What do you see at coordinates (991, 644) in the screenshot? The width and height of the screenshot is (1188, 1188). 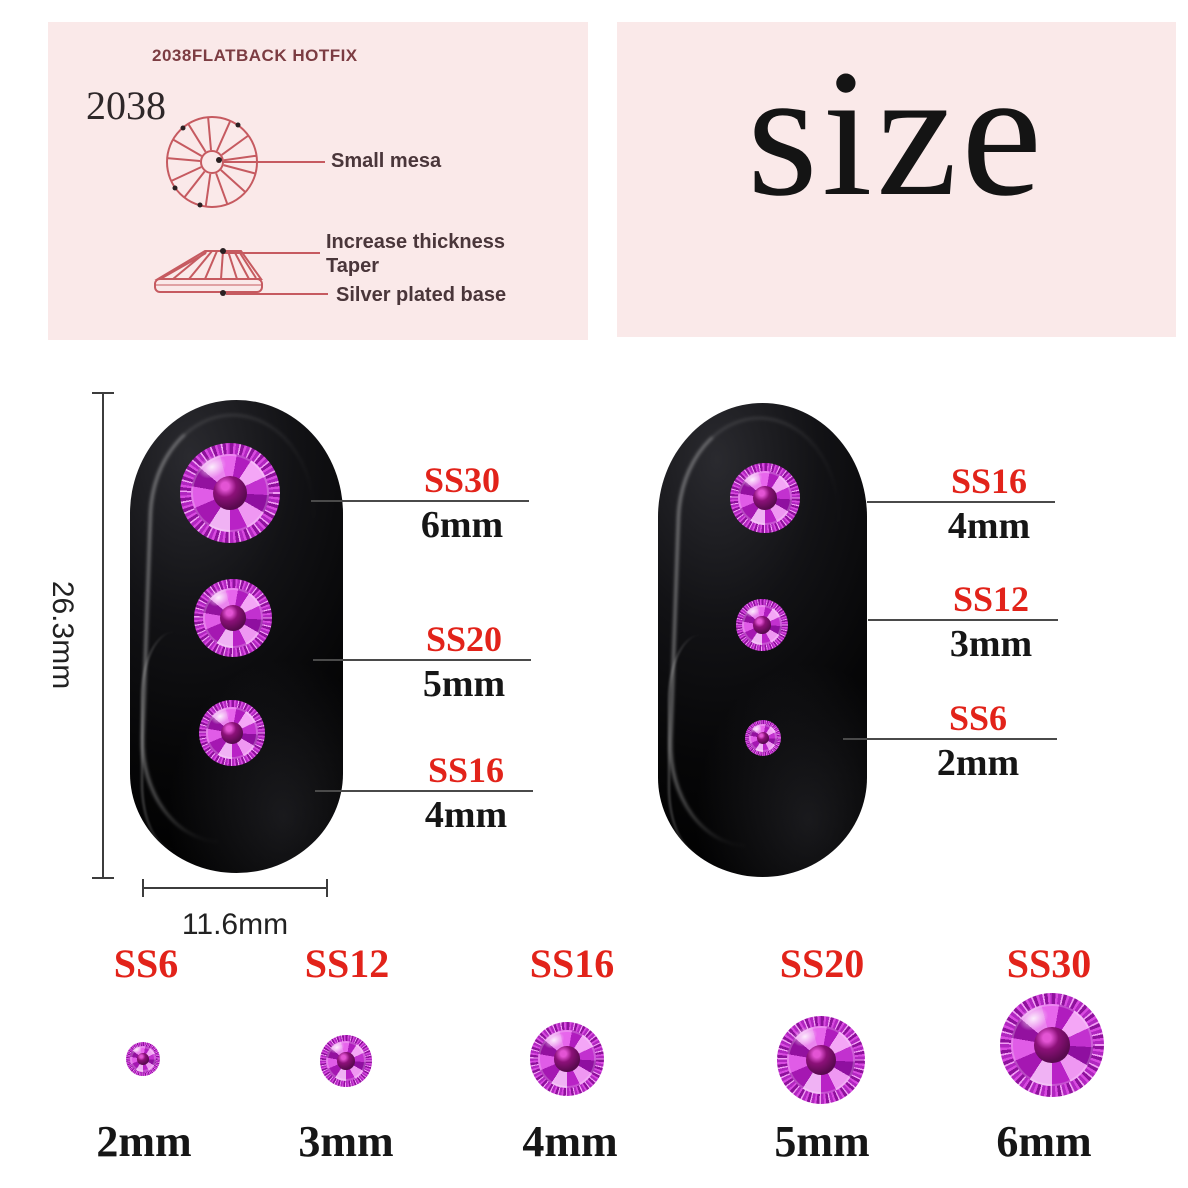 I see `callout-mm-label: 3mm` at bounding box center [991, 644].